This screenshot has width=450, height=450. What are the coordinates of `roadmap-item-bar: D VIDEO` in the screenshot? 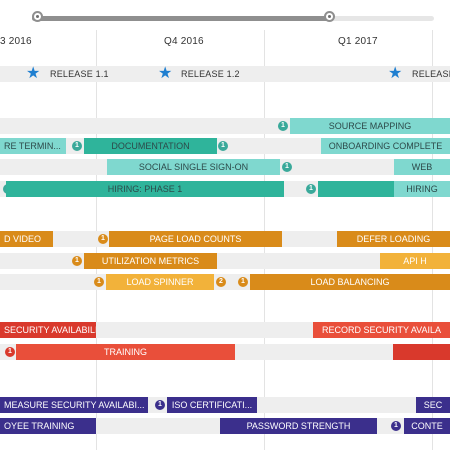 It's located at (26, 239).